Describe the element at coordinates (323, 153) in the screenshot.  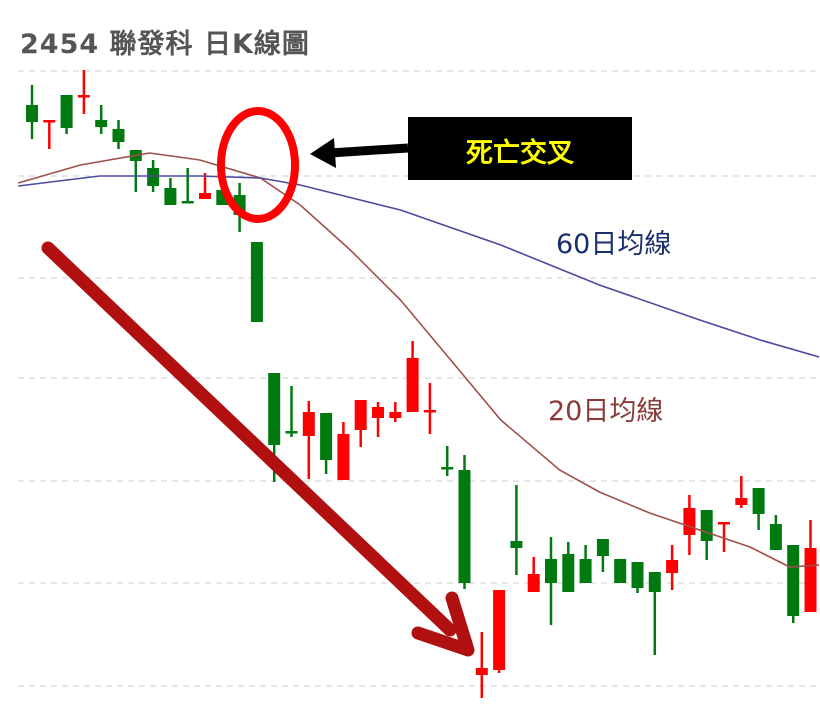
I see `pointer-arrow-head` at that location.